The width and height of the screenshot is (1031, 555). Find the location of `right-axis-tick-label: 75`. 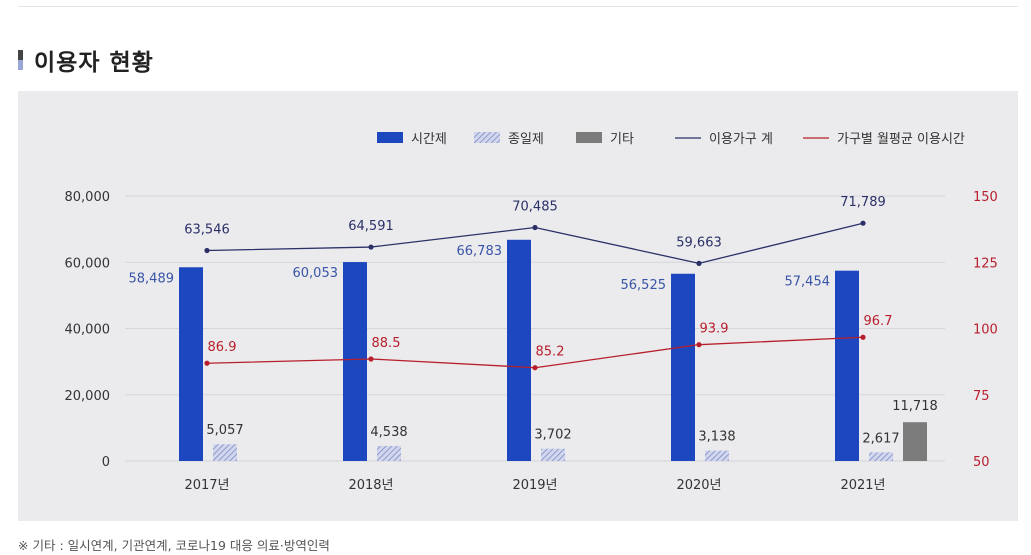

right-axis-tick-label: 75 is located at coordinates (981, 396).